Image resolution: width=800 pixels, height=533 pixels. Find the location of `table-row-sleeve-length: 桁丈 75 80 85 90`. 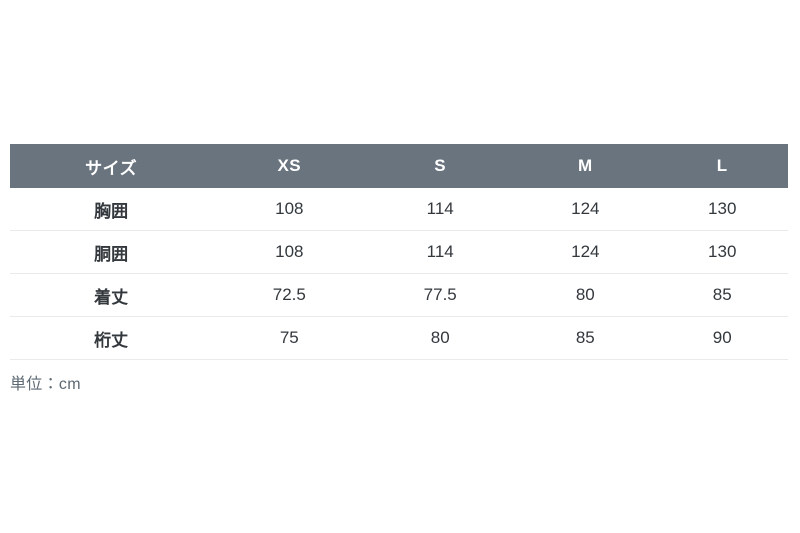

table-row-sleeve-length: 桁丈 75 80 85 90 is located at coordinates (399, 338).